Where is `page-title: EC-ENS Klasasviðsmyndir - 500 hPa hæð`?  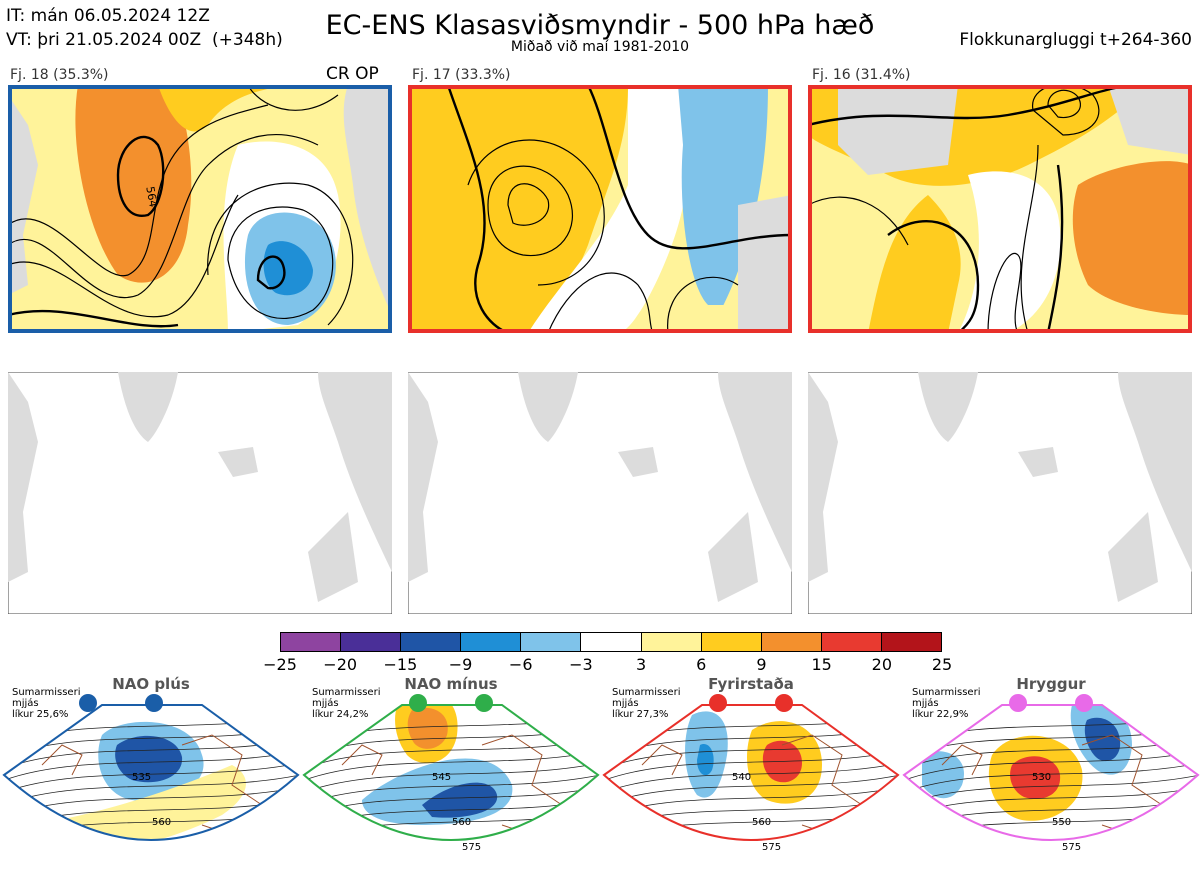 page-title: EC-ENS Klasasviðsmyndir - 500 hPa hæð is located at coordinates (600, 25).